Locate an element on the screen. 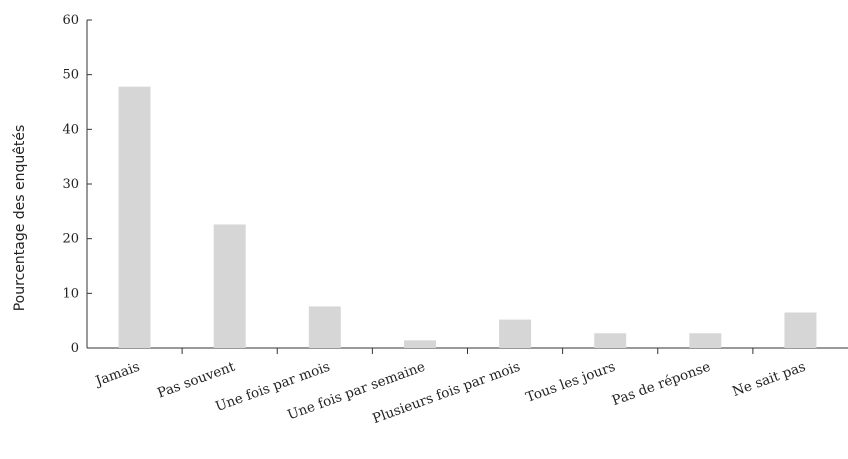 This screenshot has width=848, height=459. y-tick-label: 60 is located at coordinates (70, 20).